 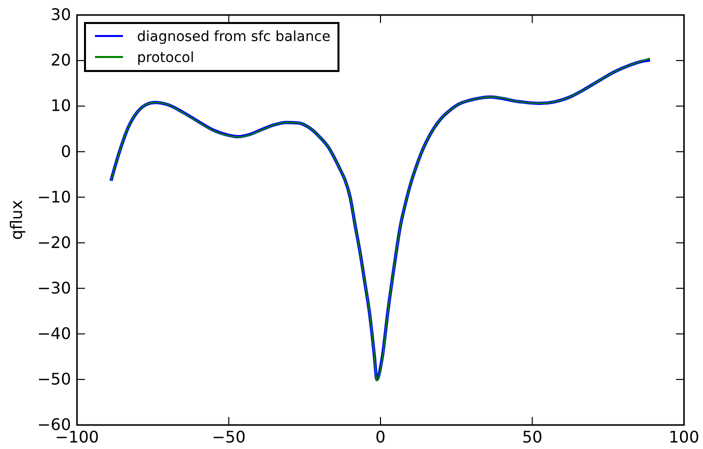 I want to click on y-tick-label: −50, so click(x=54, y=379).